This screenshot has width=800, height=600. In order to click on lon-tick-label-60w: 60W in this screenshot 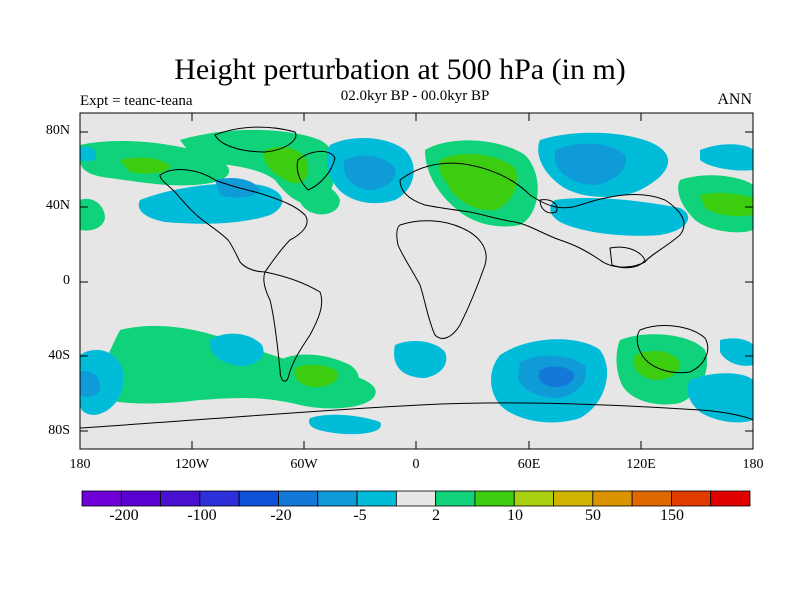, I will do `click(304, 464)`.